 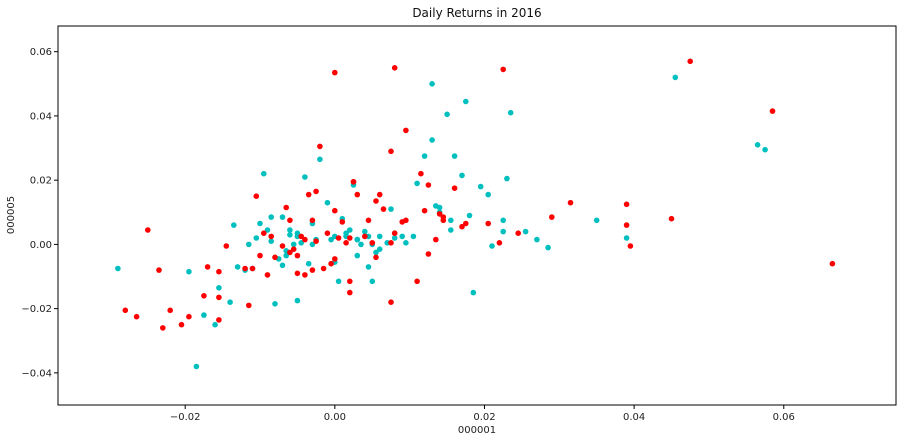 What do you see at coordinates (484, 417) in the screenshot?
I see `x-tick-label: 0.02` at bounding box center [484, 417].